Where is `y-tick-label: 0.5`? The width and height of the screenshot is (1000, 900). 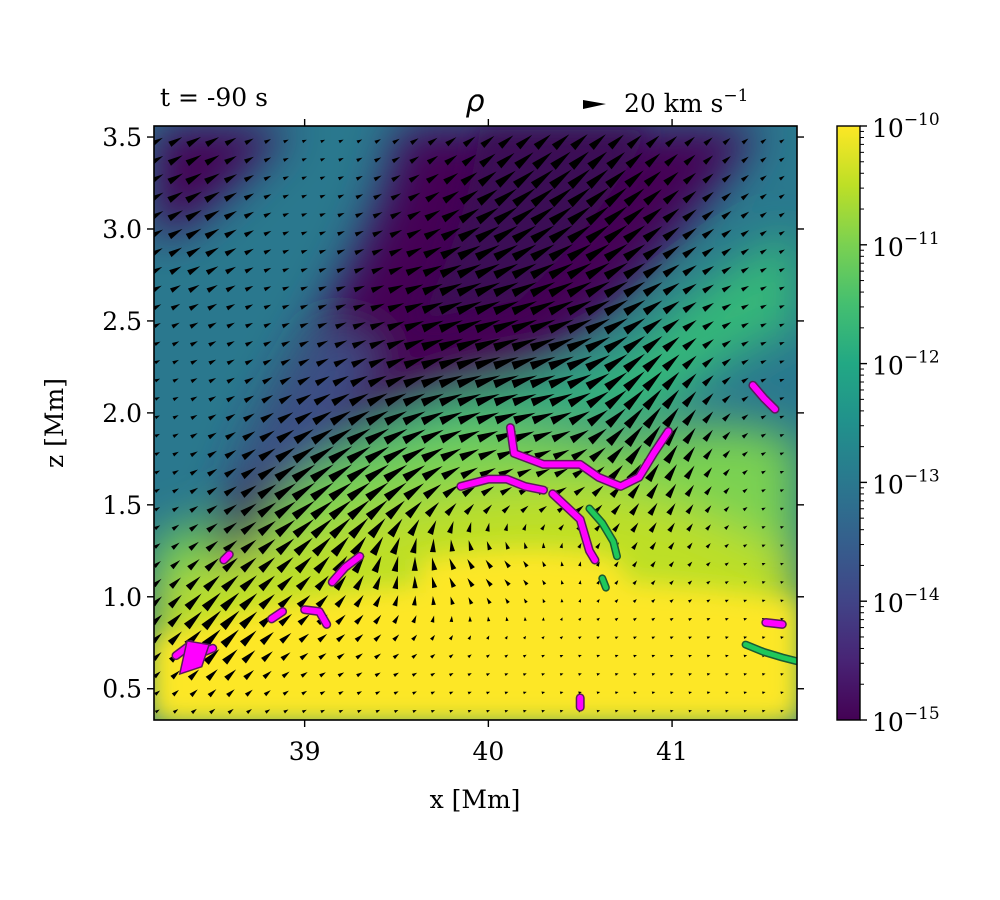 y-tick-label: 0.5 is located at coordinates (122, 689).